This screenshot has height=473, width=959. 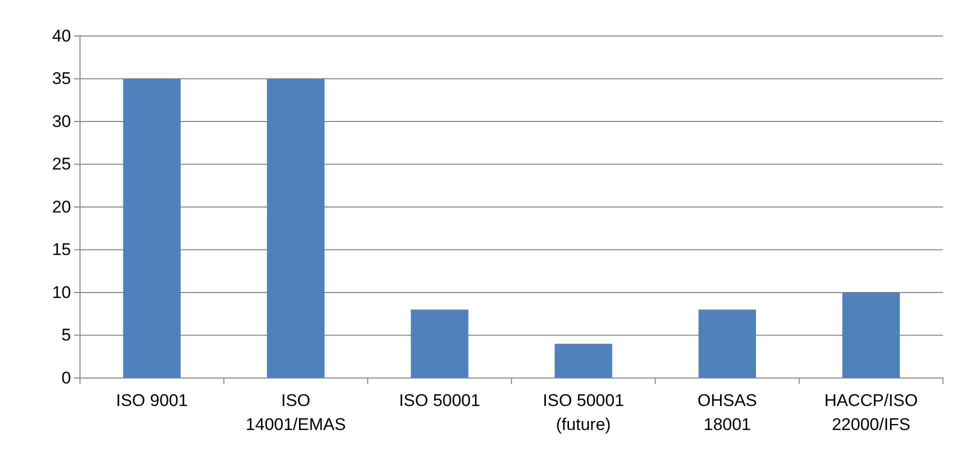 What do you see at coordinates (439, 400) in the screenshot?
I see `x-tick-label: ISO 50001` at bounding box center [439, 400].